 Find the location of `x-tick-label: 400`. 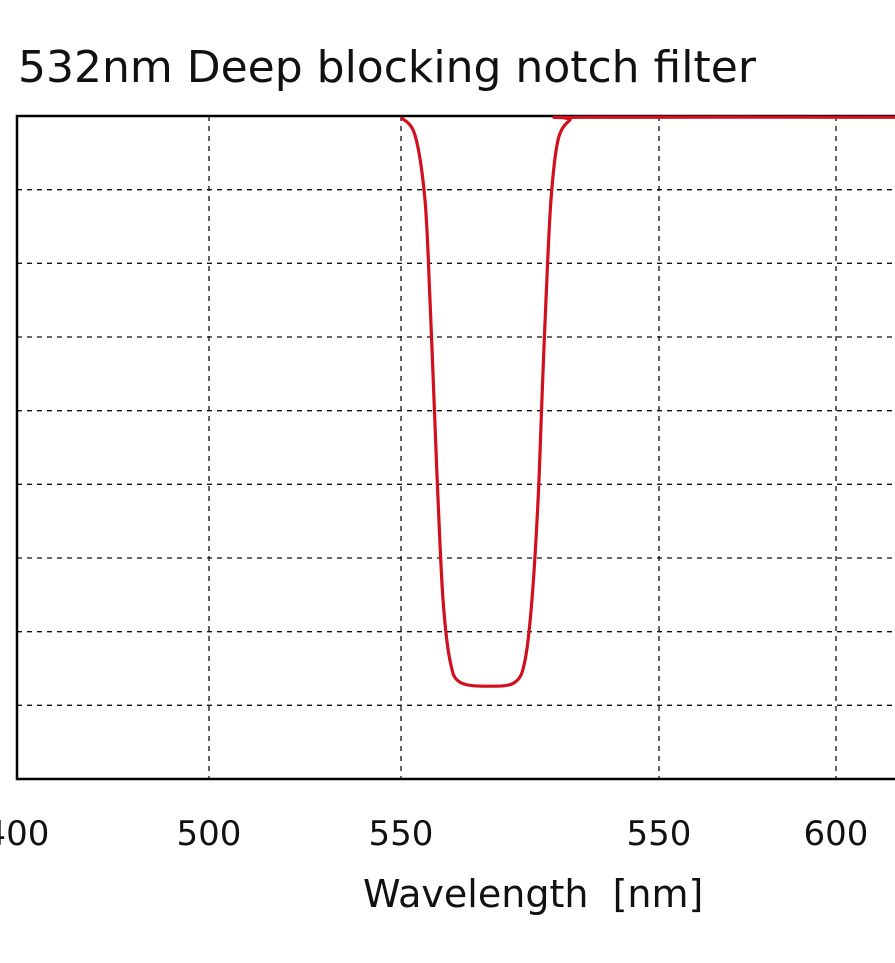

x-tick-label: 400 is located at coordinates (24, 834).